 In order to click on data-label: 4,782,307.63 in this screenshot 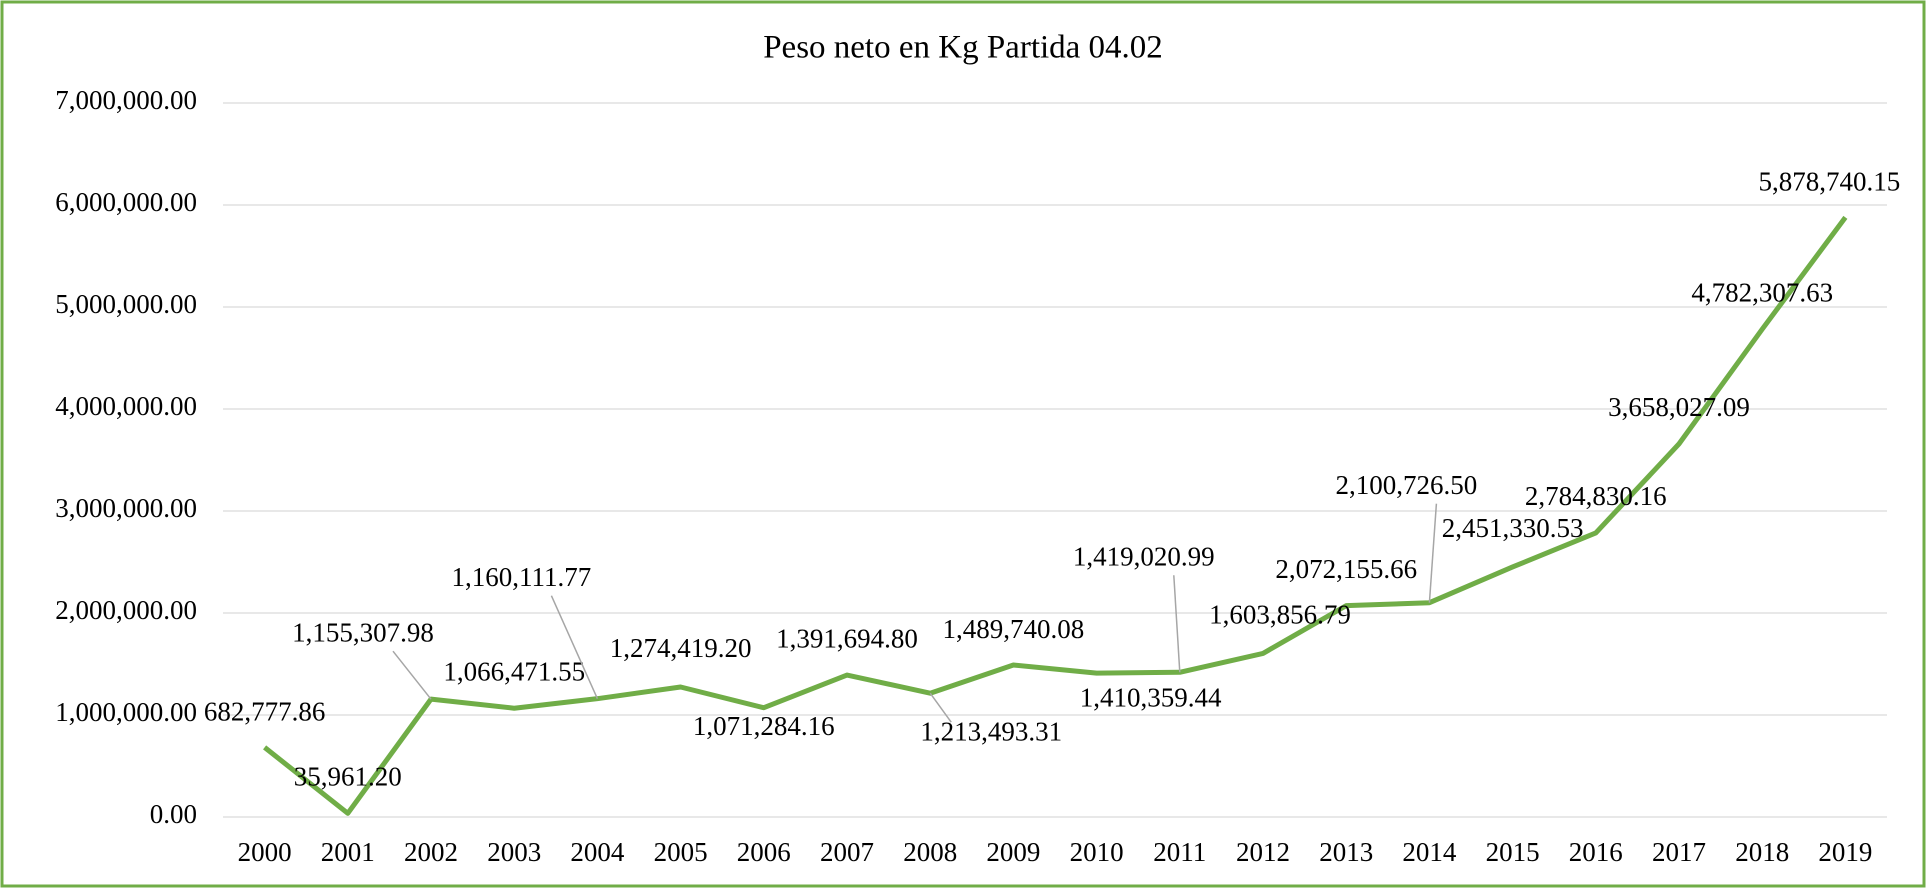, I will do `click(1762, 292)`.